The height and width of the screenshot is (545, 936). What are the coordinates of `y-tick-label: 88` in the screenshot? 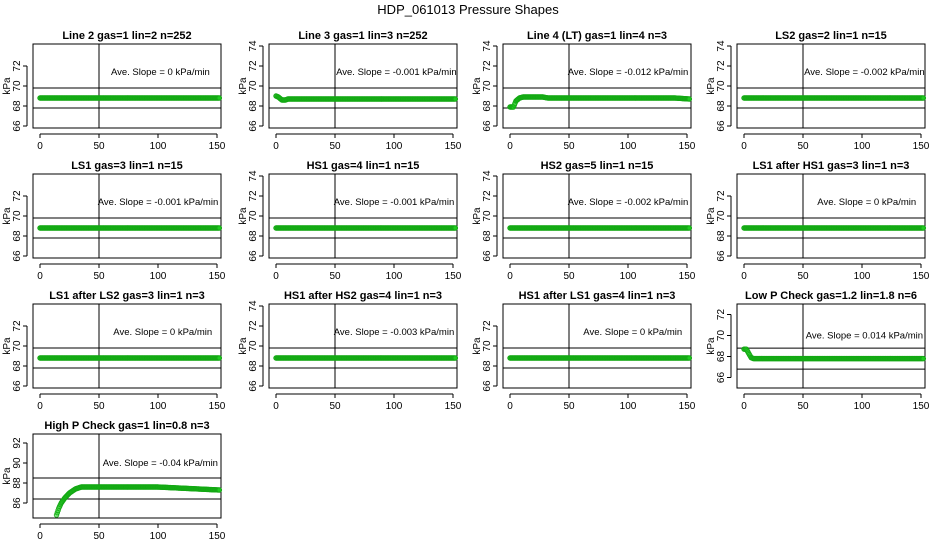 It's located at (17, 483).